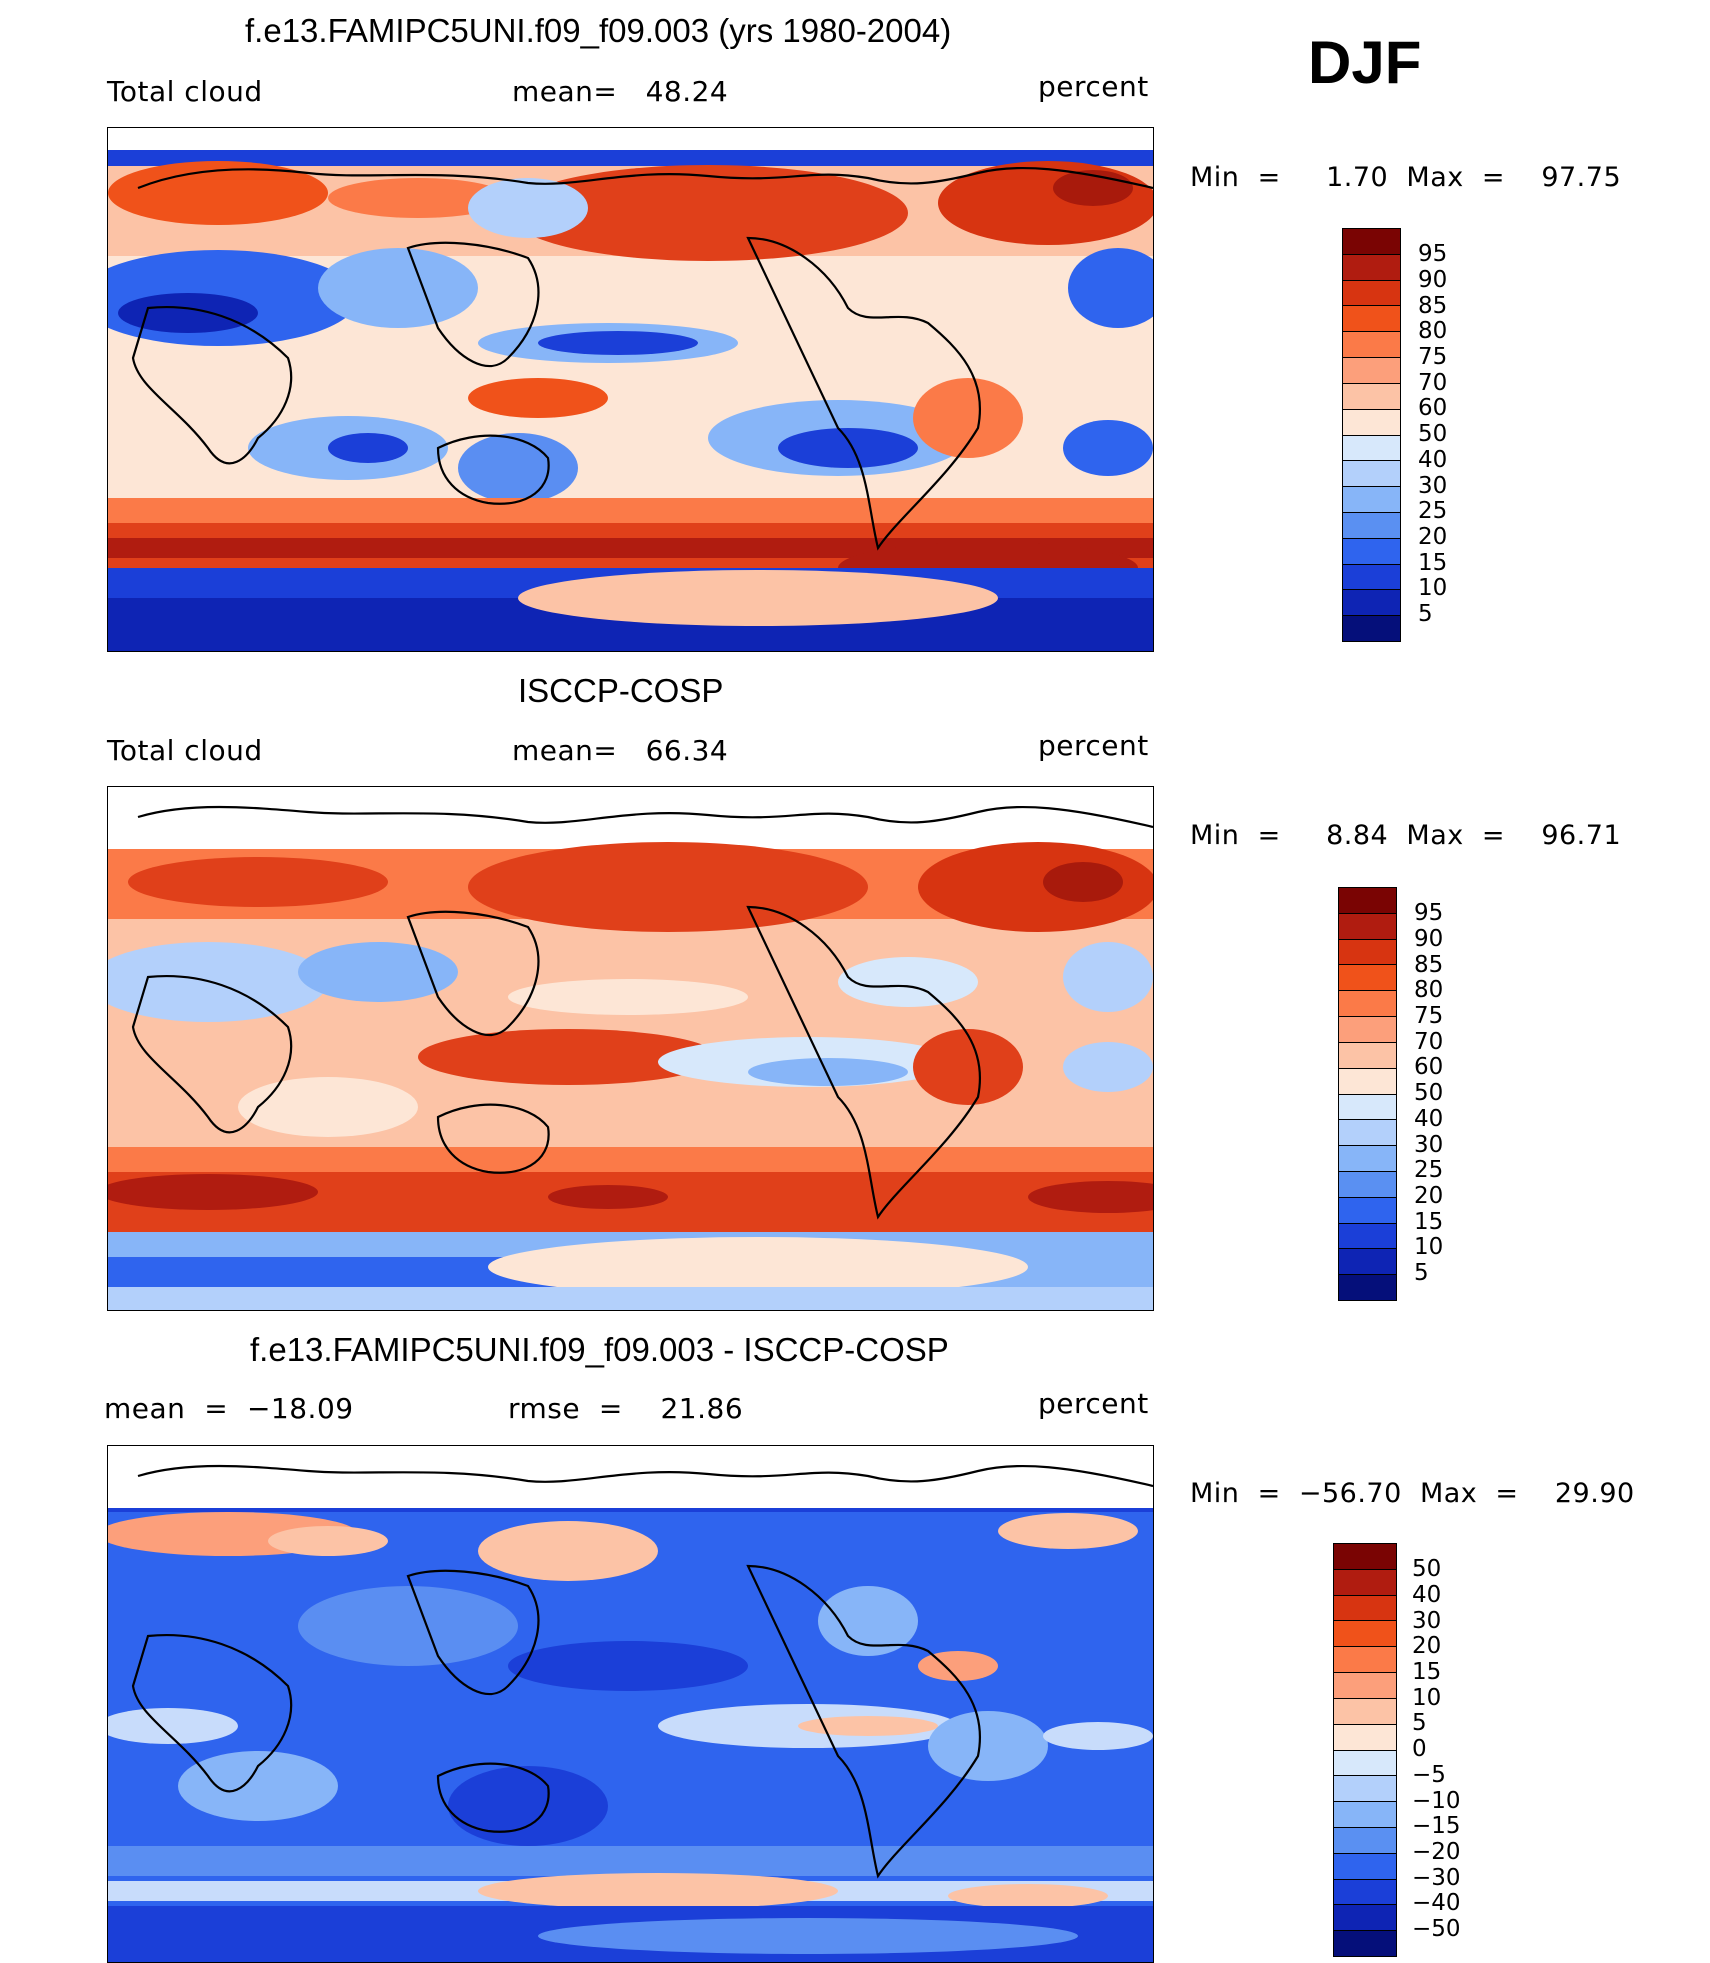  I want to click on panel2-cb-label: 25, so click(1429, 1170).